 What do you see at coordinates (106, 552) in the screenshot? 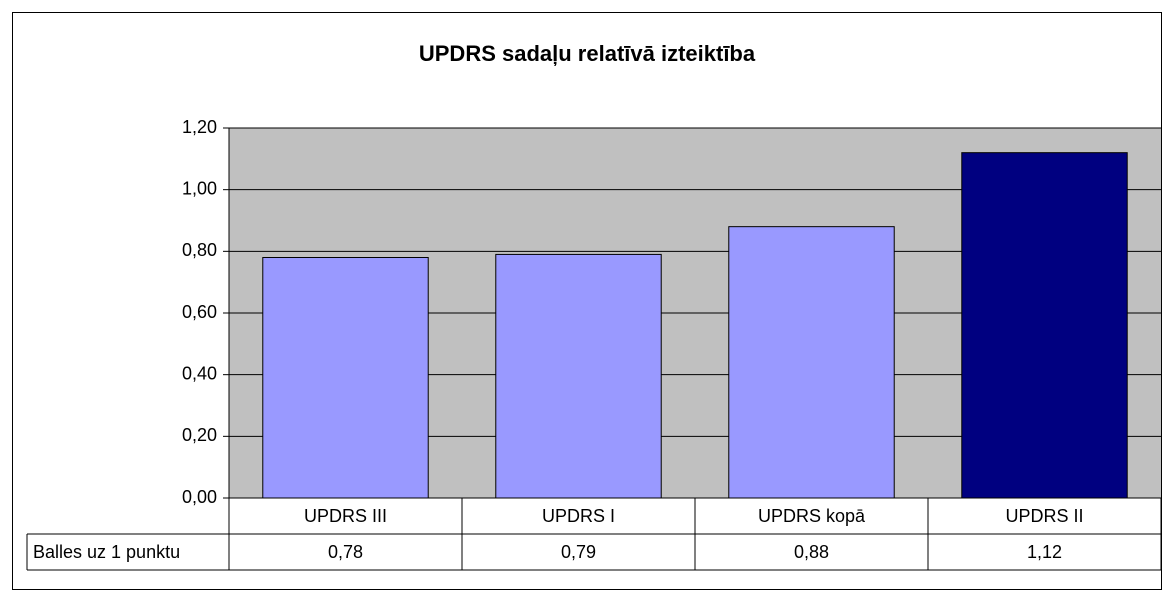
I see `legend-label: Balles uz 1 punktu` at bounding box center [106, 552].